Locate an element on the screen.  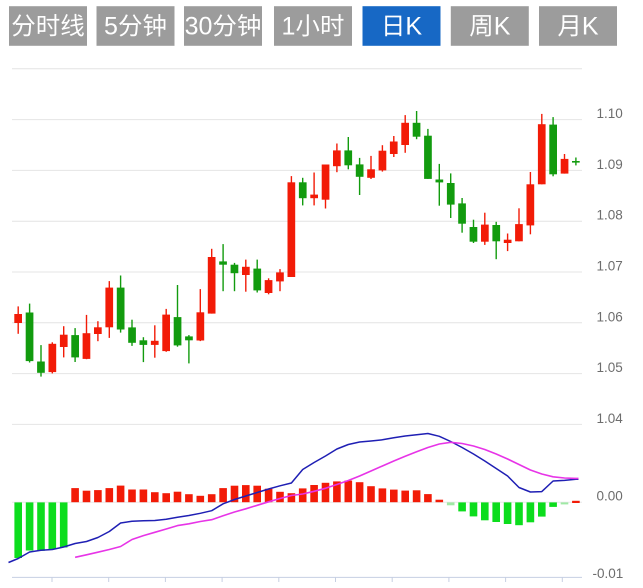
svg-text: -0.01 is located at coordinates (608, 573).